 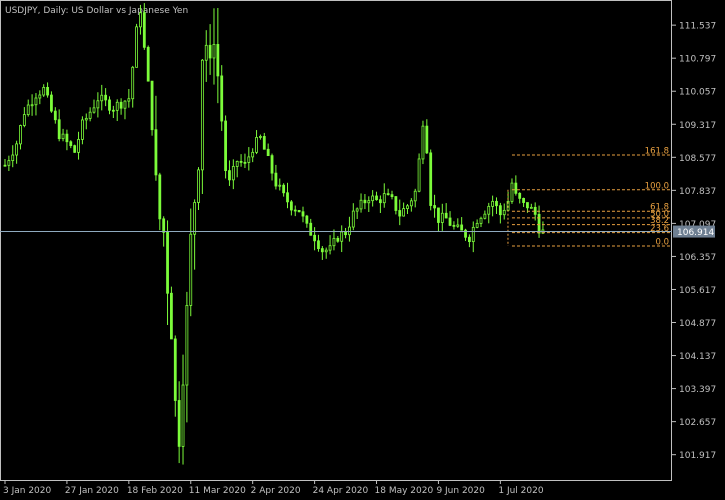 I want to click on current-price-box, so click(x=694, y=231).